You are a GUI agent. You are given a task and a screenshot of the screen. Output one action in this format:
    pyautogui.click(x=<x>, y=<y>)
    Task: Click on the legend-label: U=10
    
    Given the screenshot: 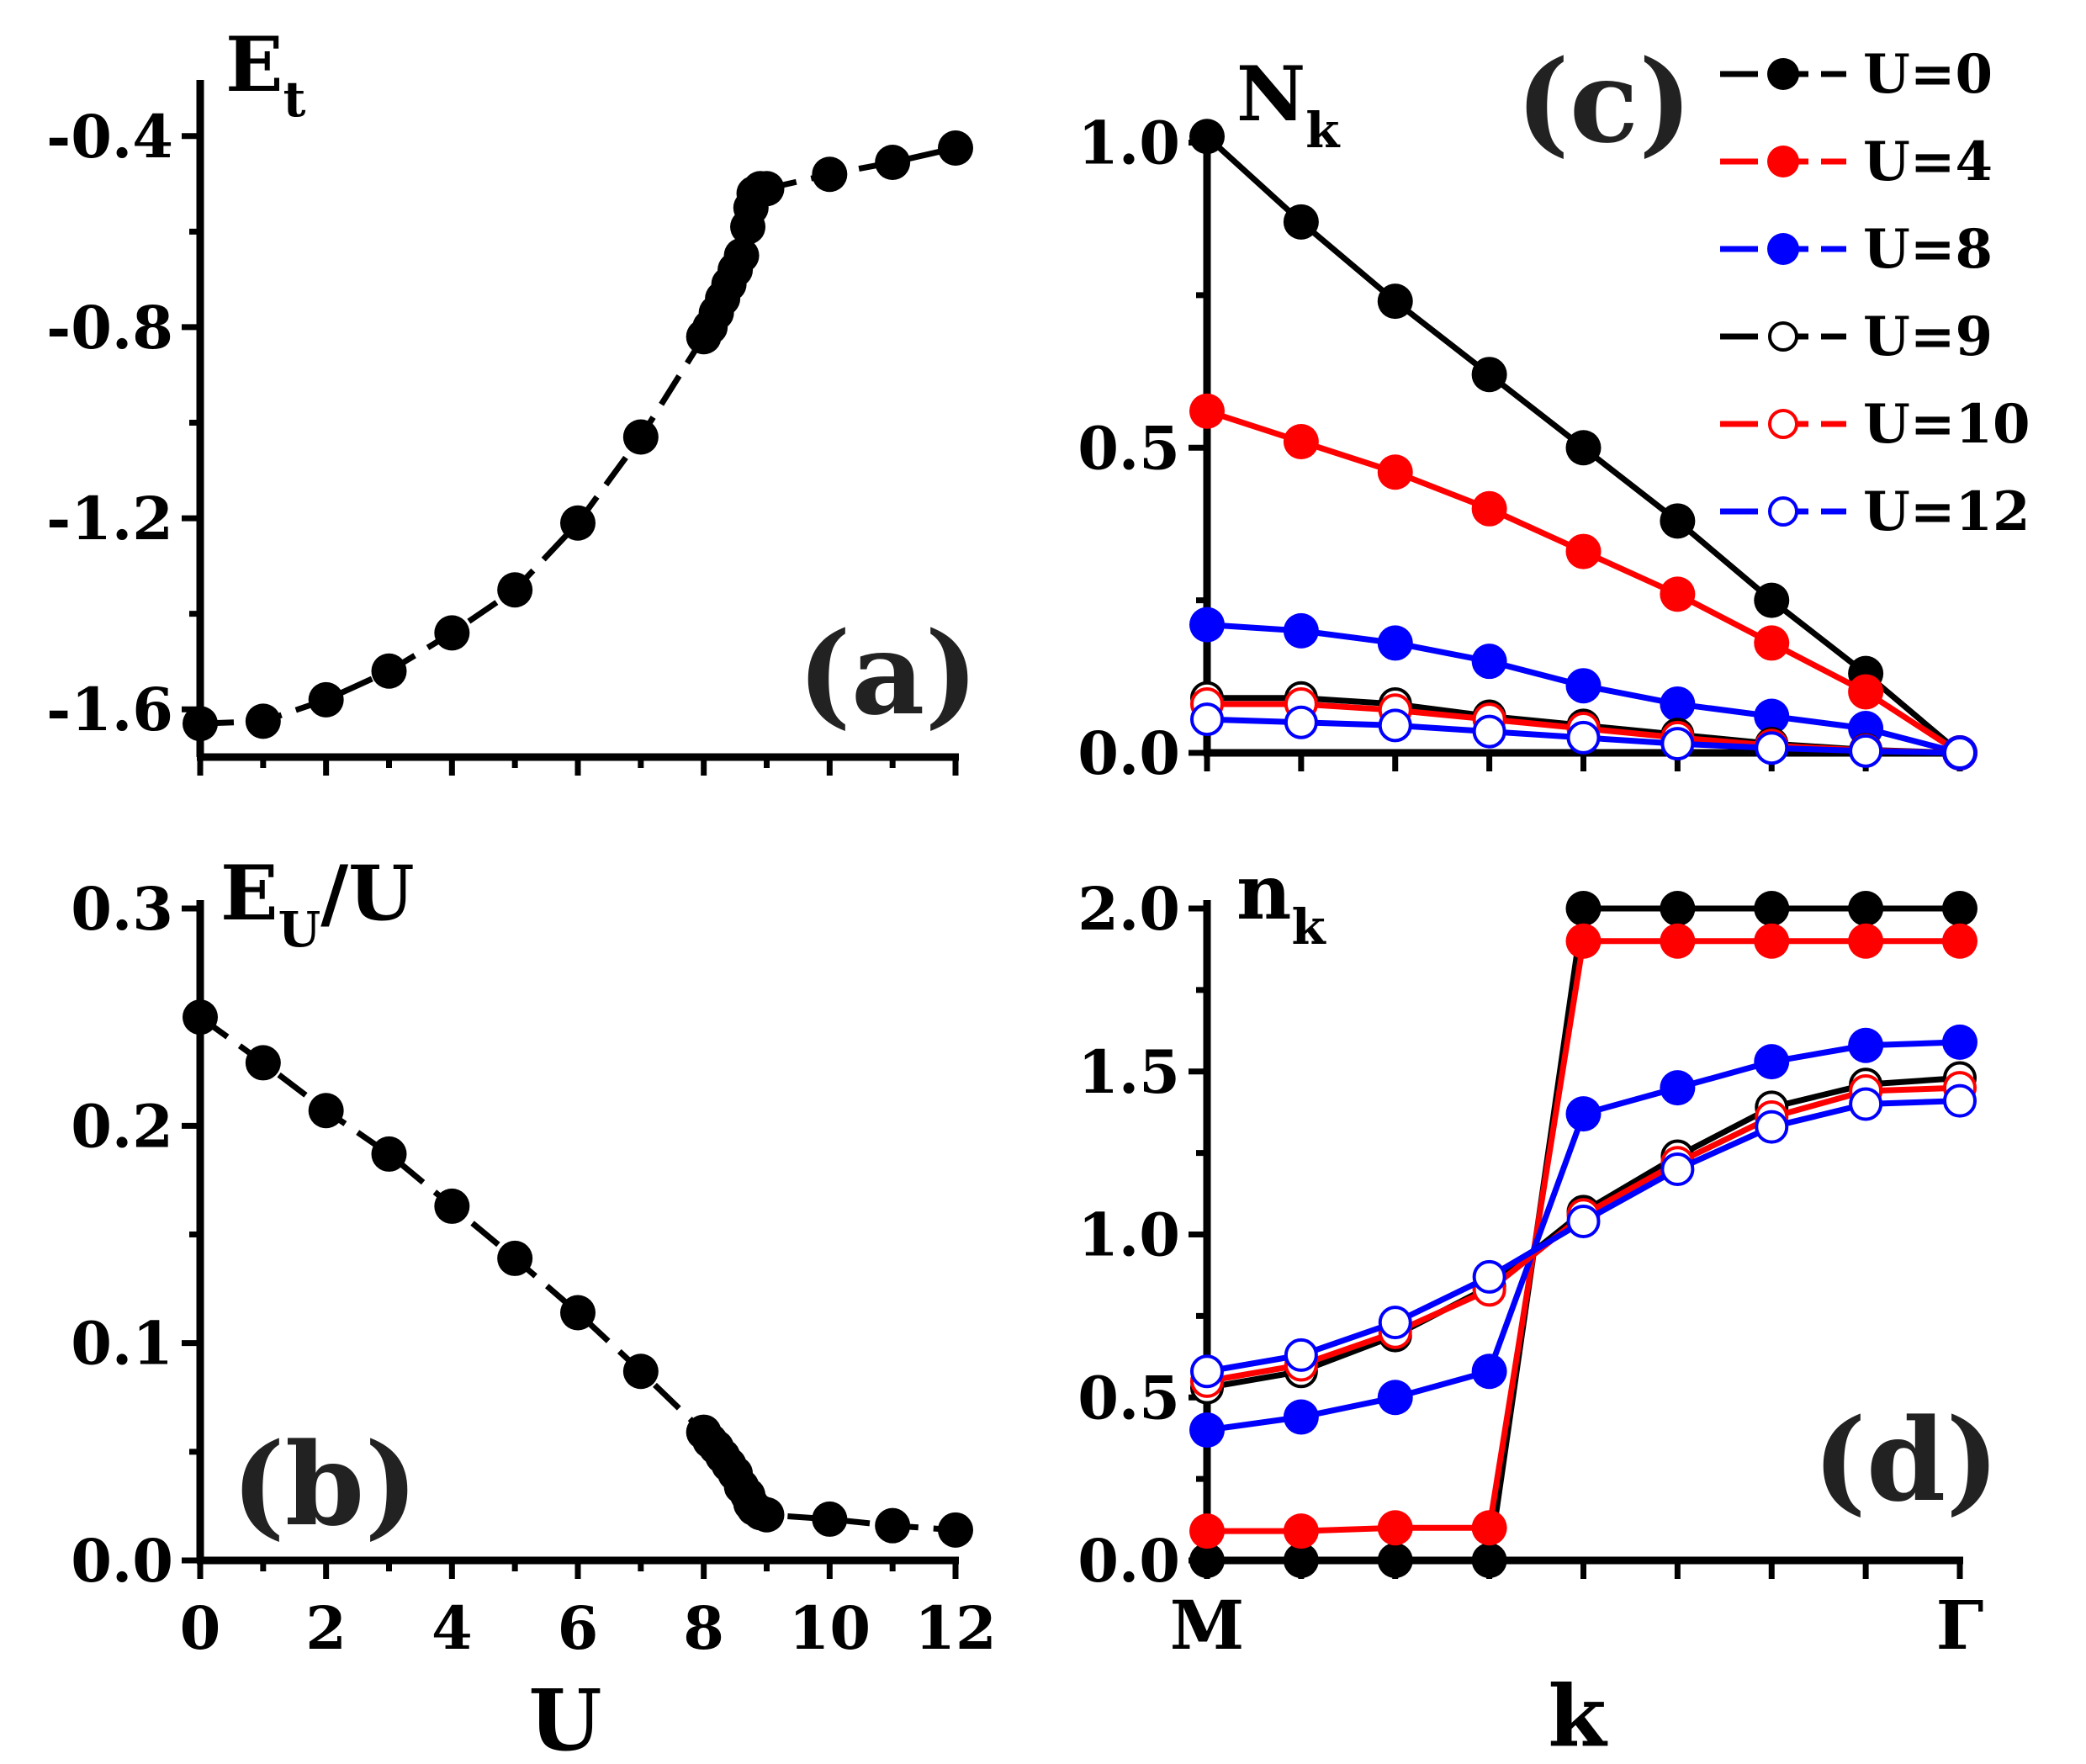 What is the action you would take?
    pyautogui.click(x=1946, y=424)
    